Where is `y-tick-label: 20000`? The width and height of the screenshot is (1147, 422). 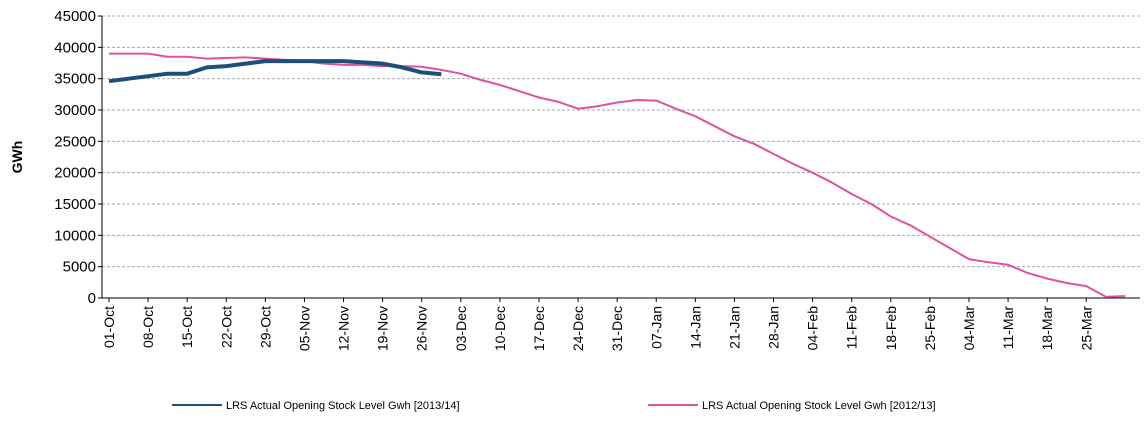 y-tick-label: 20000 is located at coordinates (75, 173).